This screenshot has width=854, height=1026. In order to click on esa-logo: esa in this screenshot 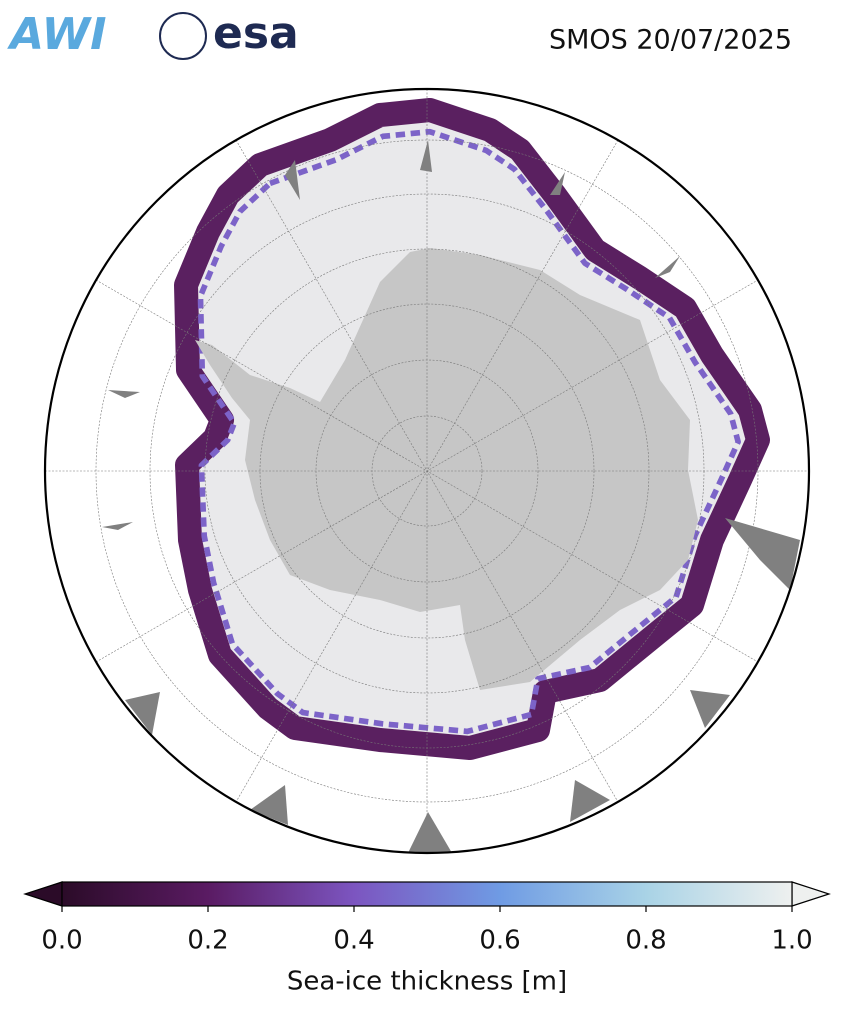, I will do `click(256, 33)`.